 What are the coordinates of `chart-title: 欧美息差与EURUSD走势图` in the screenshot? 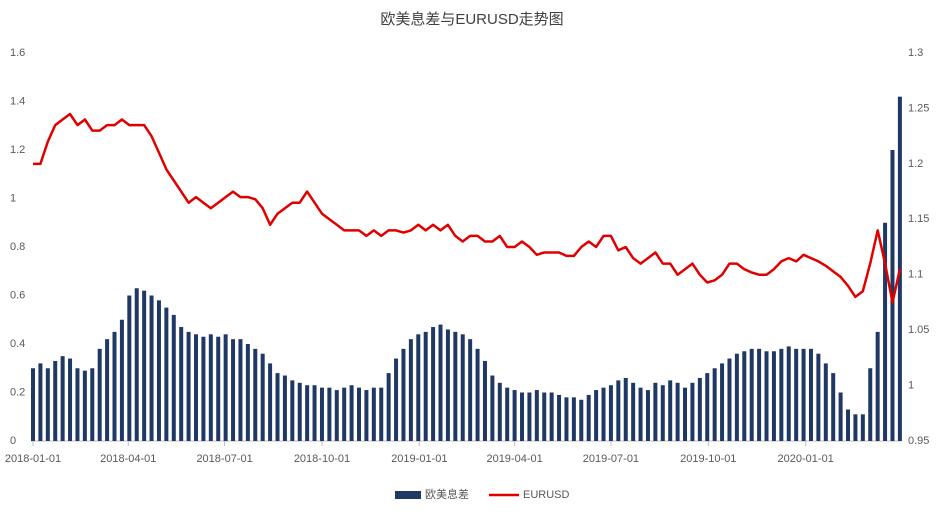 It's located at (471, 19).